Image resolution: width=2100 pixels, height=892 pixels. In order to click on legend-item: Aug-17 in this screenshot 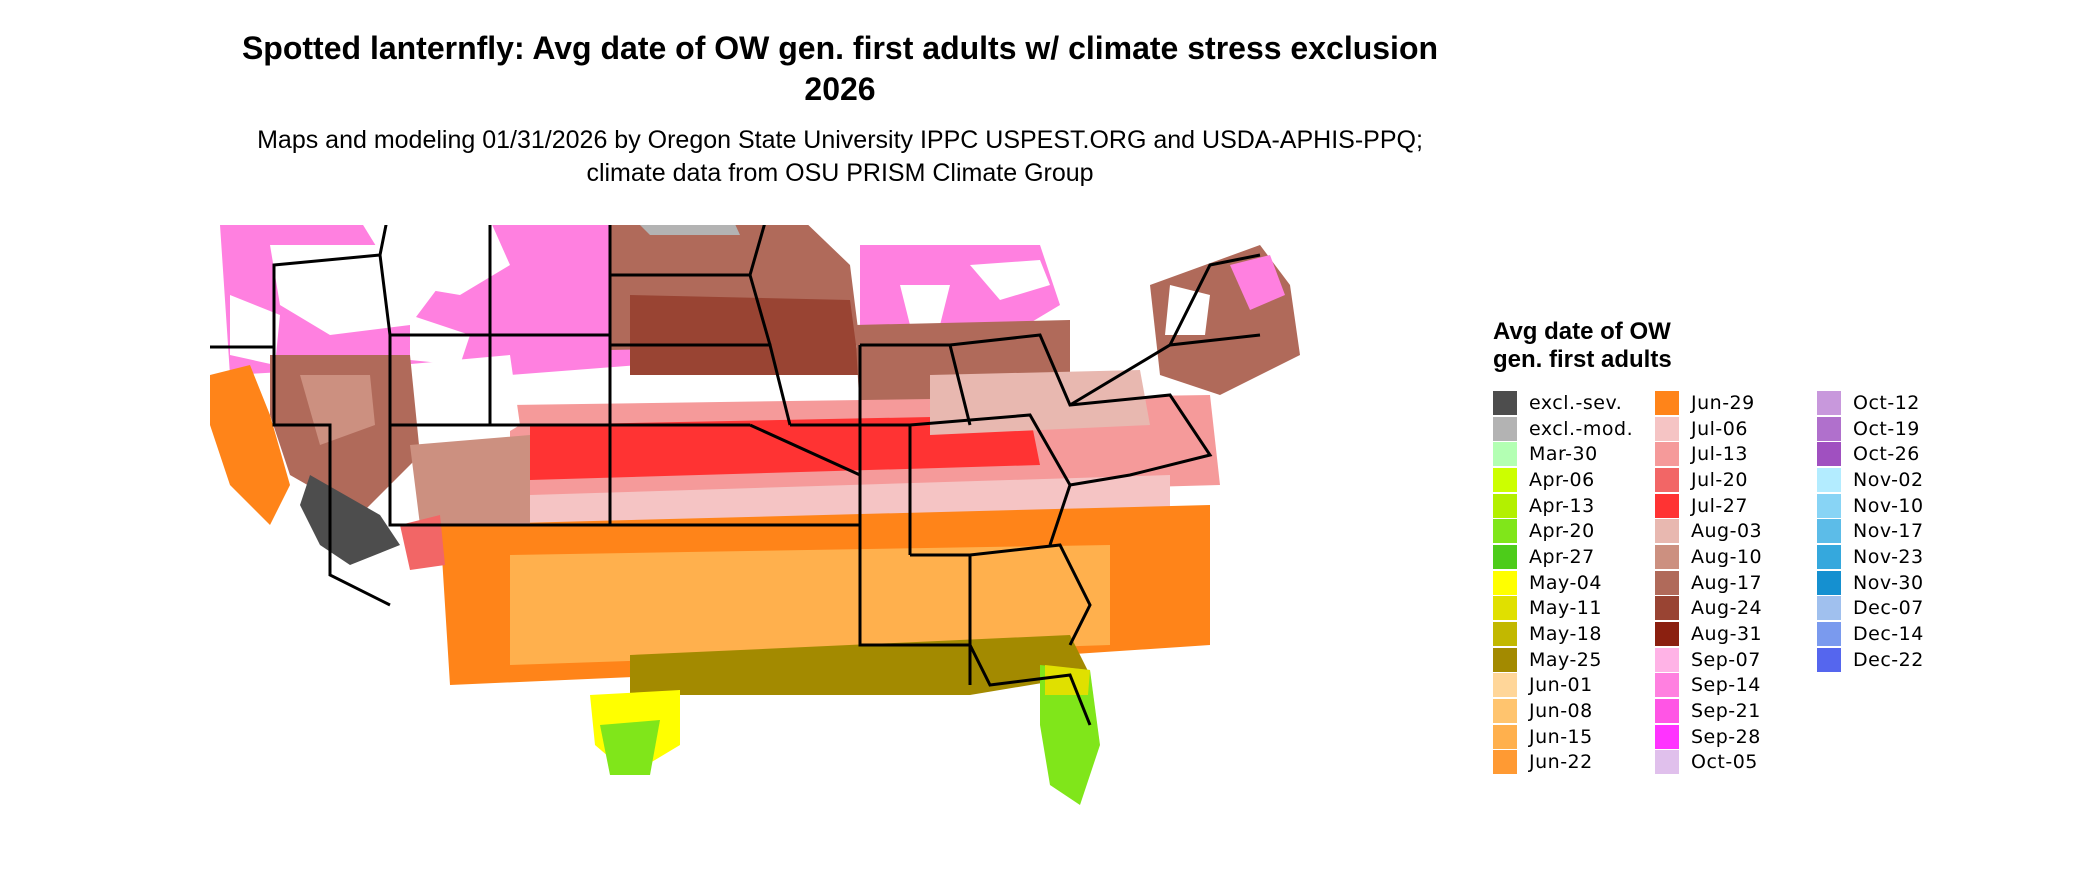, I will do `click(1730, 583)`.